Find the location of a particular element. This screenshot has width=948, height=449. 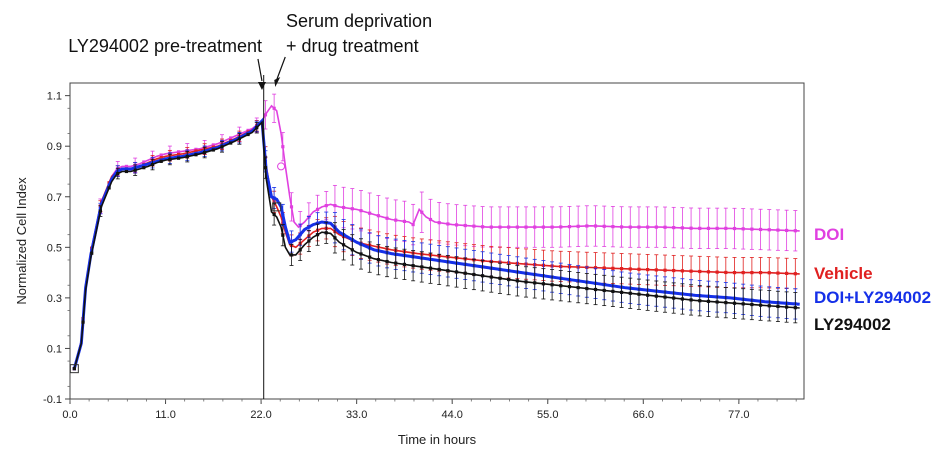

x-tick-label: 0.0 is located at coordinates (69, 415).